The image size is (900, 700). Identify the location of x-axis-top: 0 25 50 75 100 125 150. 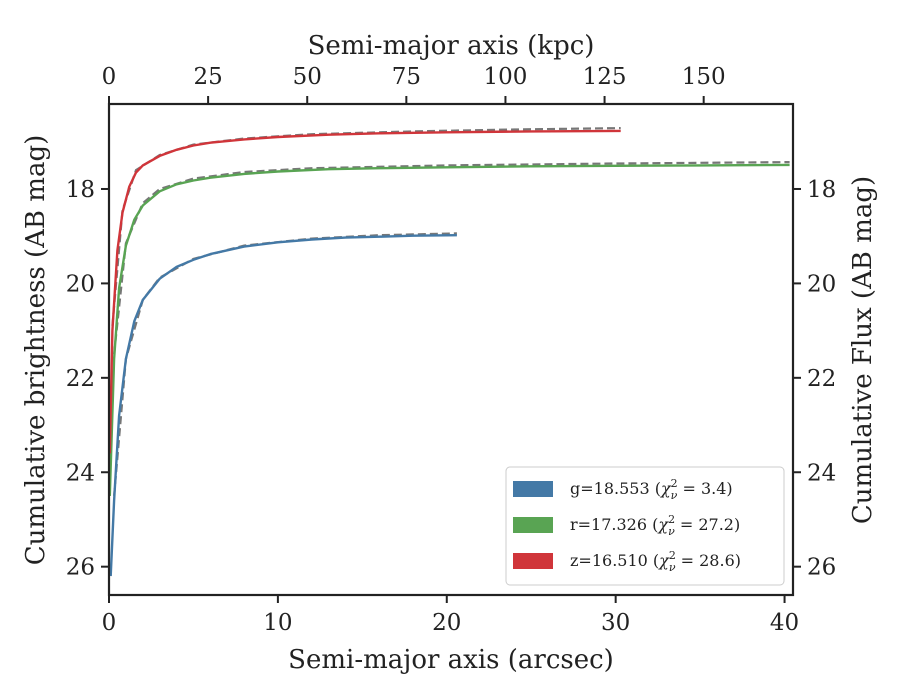
(414, 84).